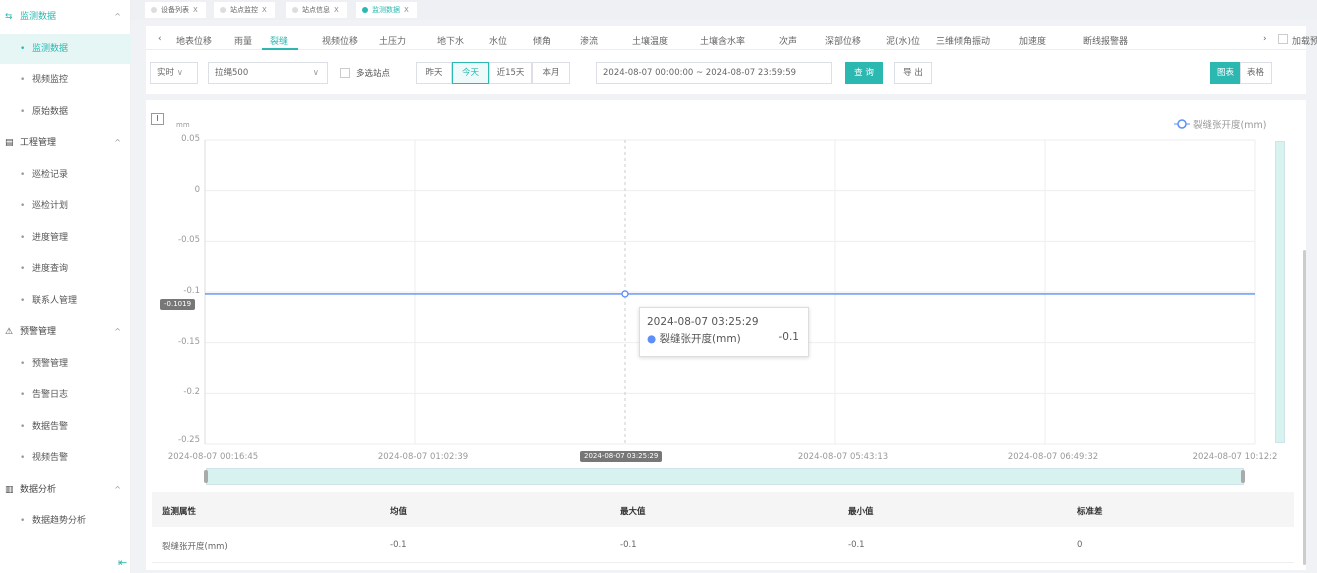  What do you see at coordinates (498, 42) in the screenshot?
I see `sensor-tab: 水位` at bounding box center [498, 42].